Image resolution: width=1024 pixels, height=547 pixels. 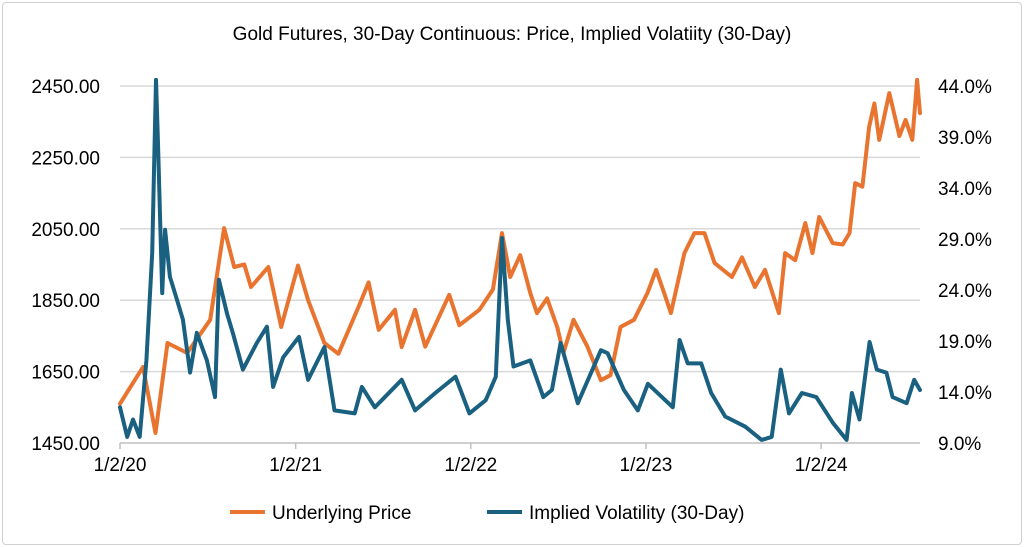 What do you see at coordinates (965, 393) in the screenshot?
I see `y2-tick-label: 14.0%` at bounding box center [965, 393].